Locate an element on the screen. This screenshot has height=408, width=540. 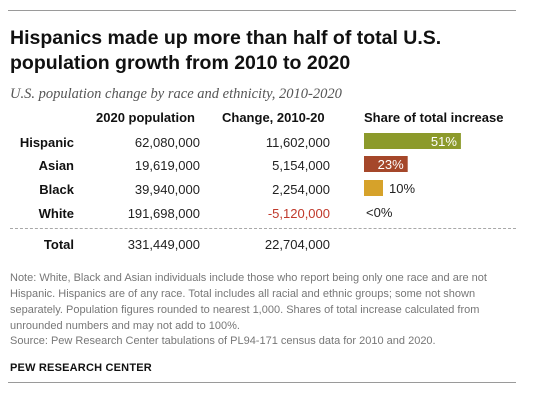
top-rule is located at coordinates (262, 10).